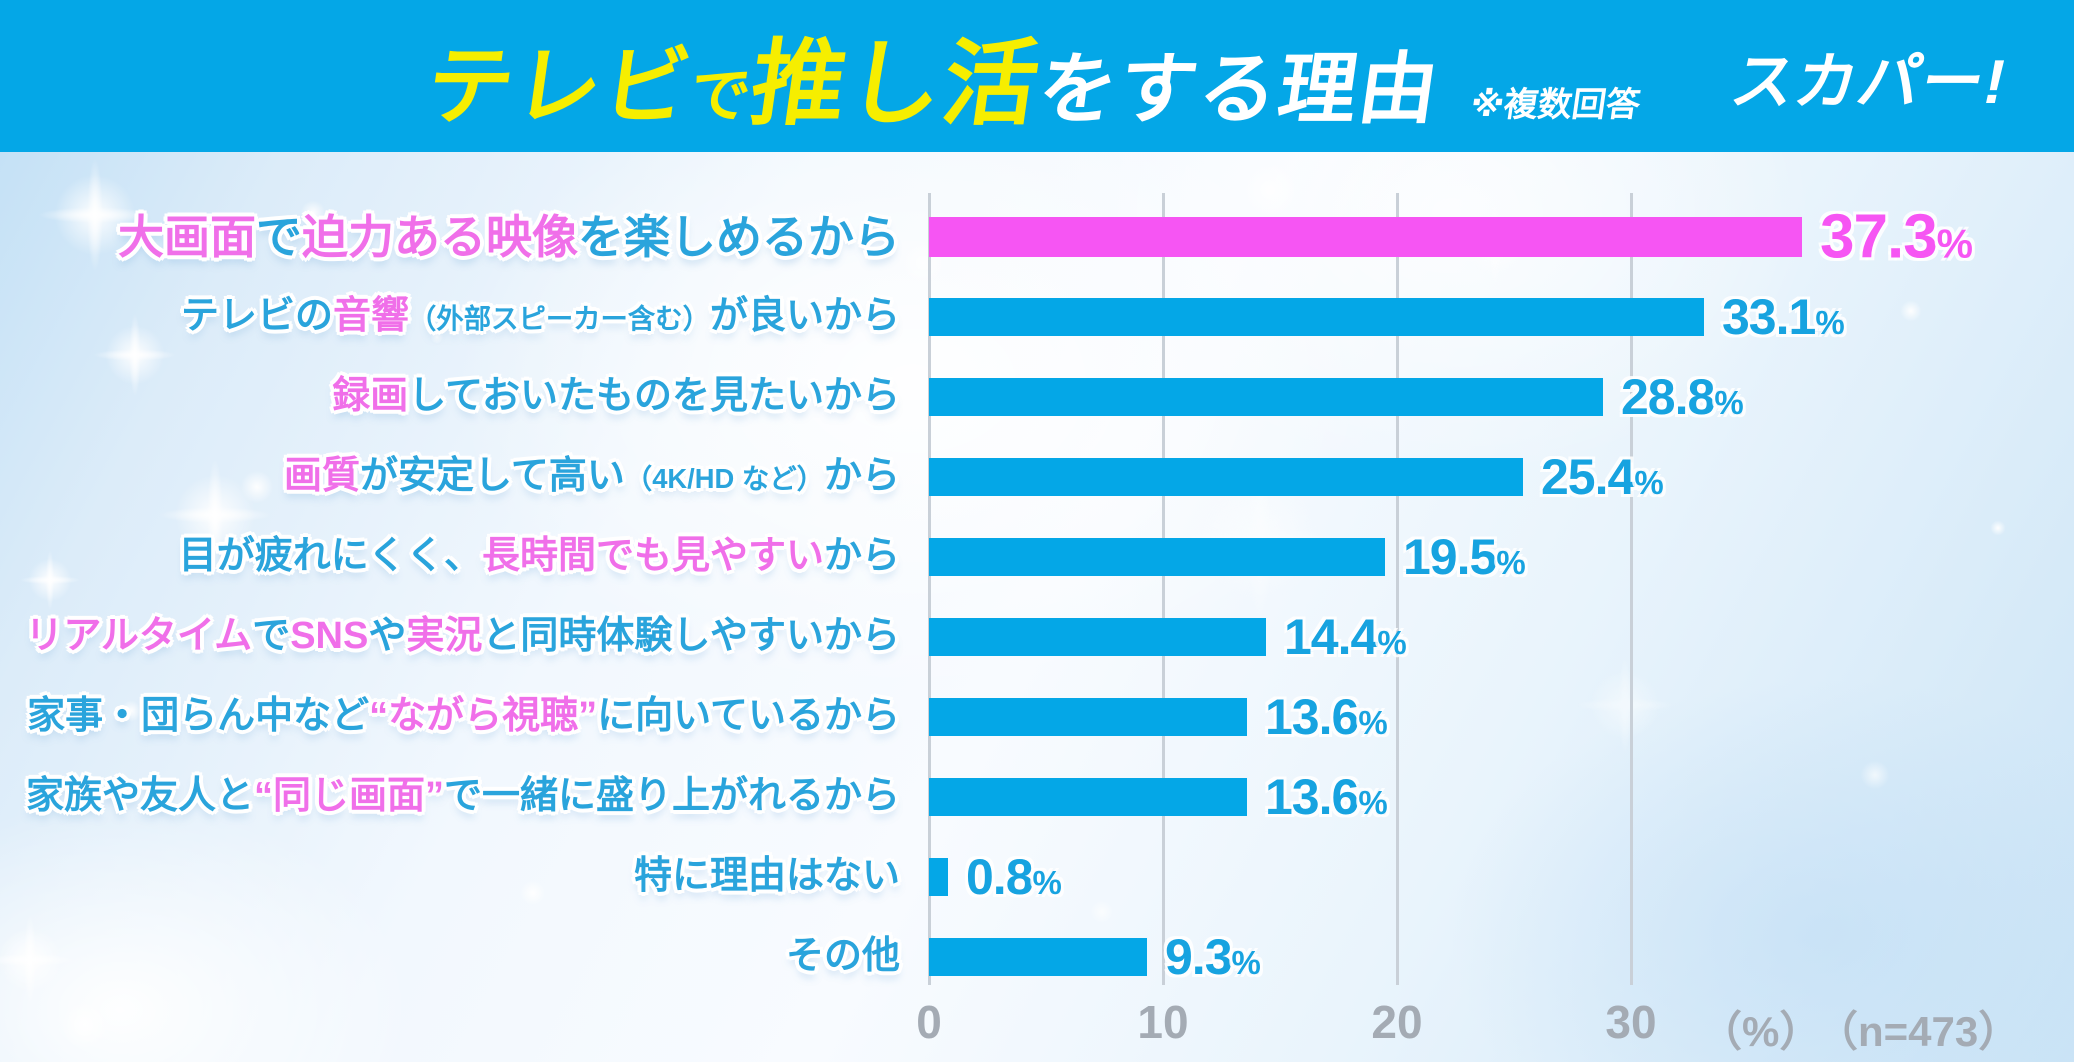 The image size is (2074, 1062). I want to click on value-label: 25.4%, so click(1602, 477).